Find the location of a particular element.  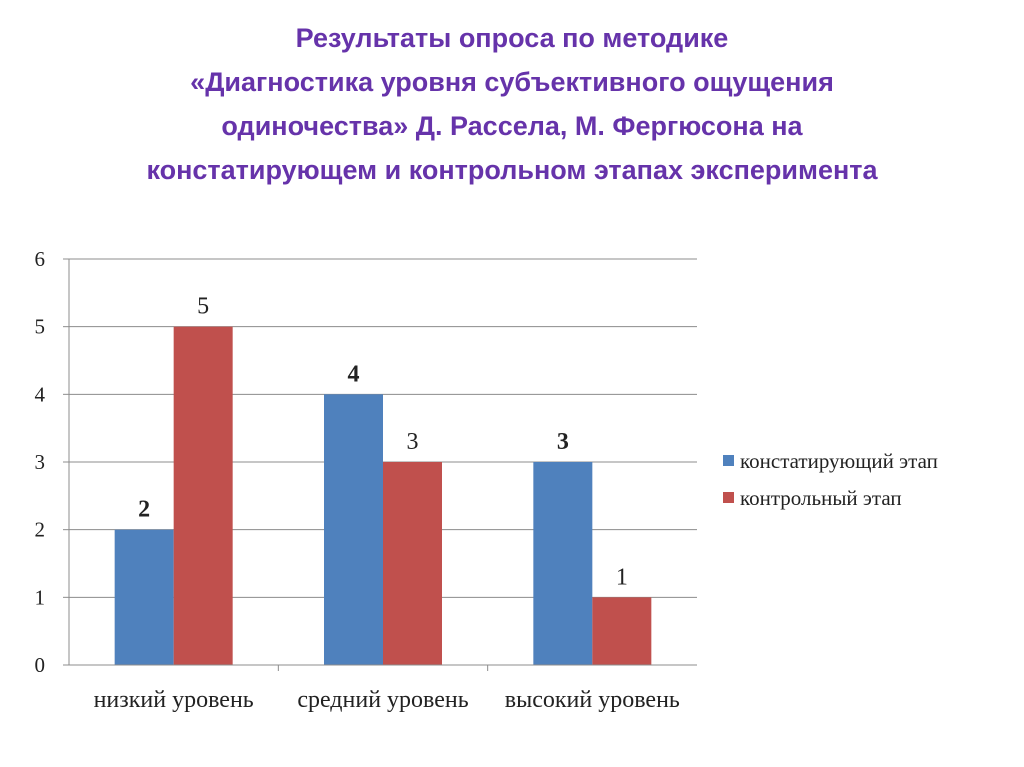

y-tick-label: 2 is located at coordinates (40, 530).